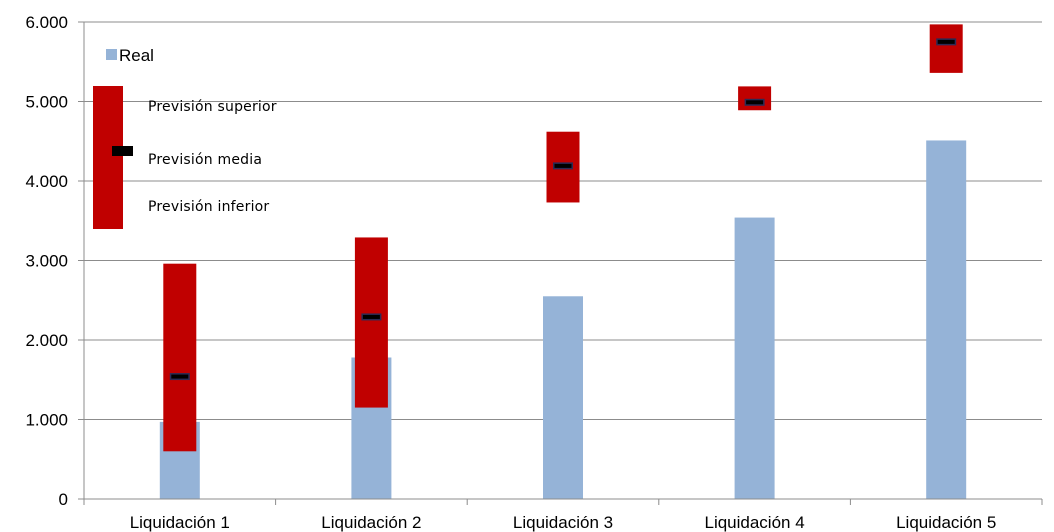  I want to click on legend-lower-label: Previsión inferior, so click(208, 207).